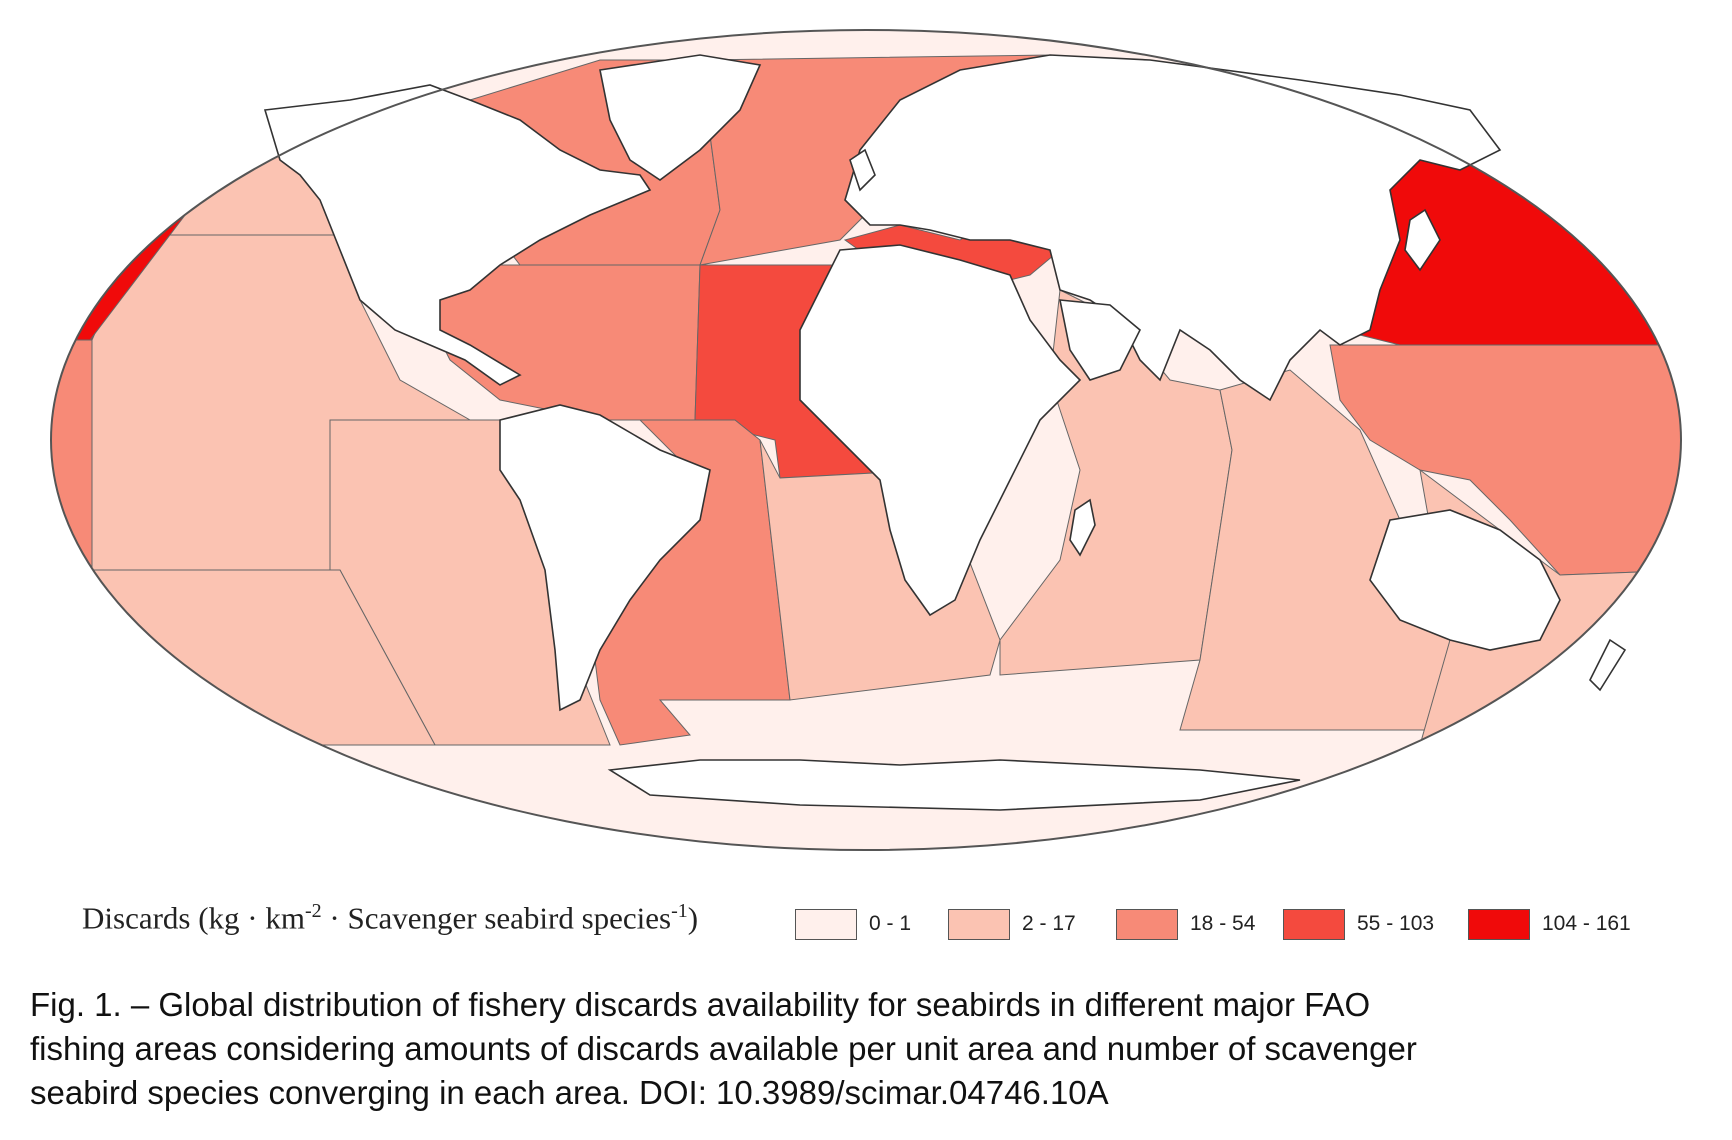  Describe the element at coordinates (1586, 923) in the screenshot. I see `legend-label: 104 - 161` at that location.